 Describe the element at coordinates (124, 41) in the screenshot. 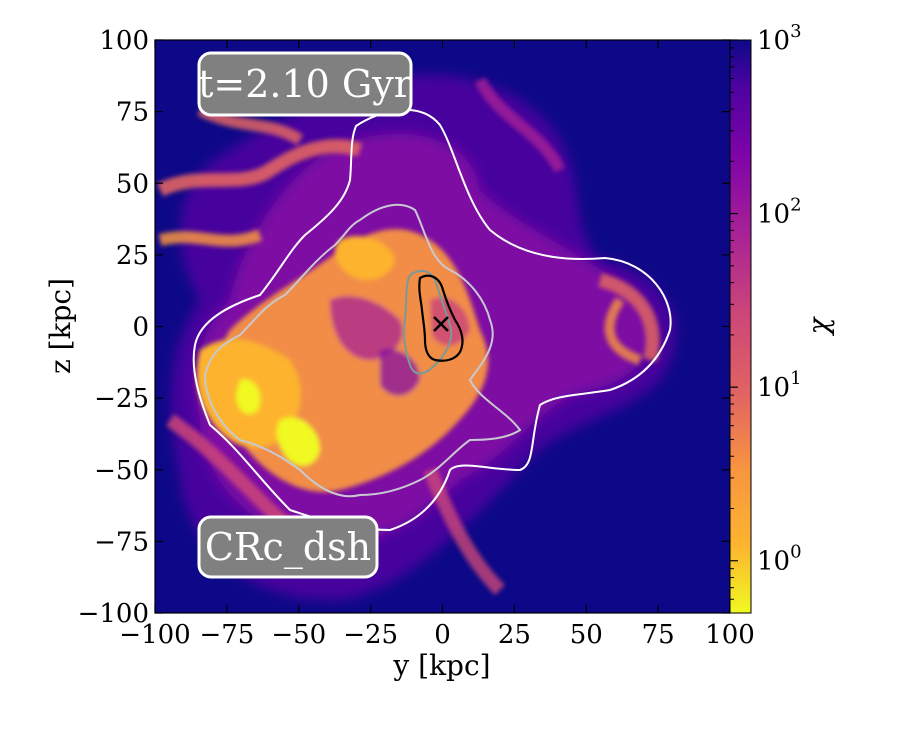

I see `y-tick-label: 100` at that location.